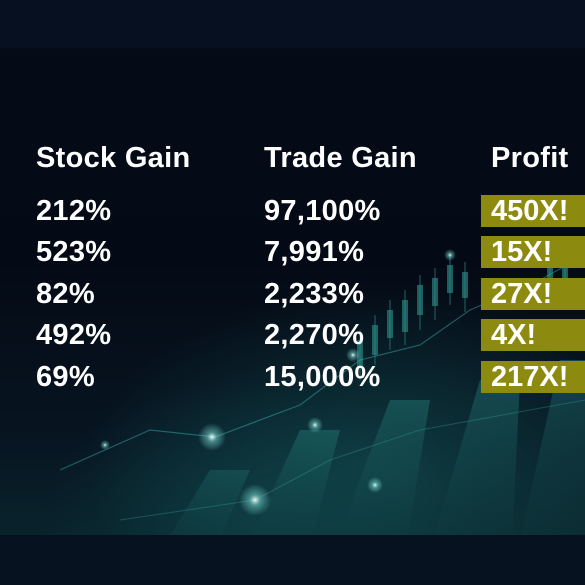 The width and height of the screenshot is (585, 585). What do you see at coordinates (113, 158) in the screenshot?
I see `header-stock-gain: Stock Gain` at bounding box center [113, 158].